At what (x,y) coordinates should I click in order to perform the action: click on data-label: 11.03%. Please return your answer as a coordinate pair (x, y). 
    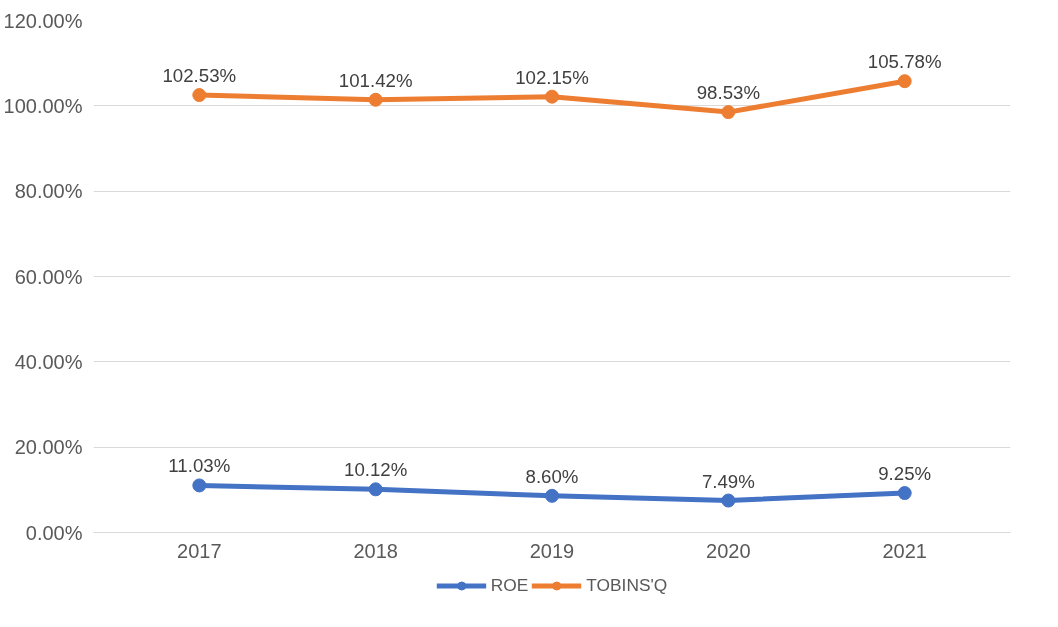
    Looking at the image, I should click on (199, 466).